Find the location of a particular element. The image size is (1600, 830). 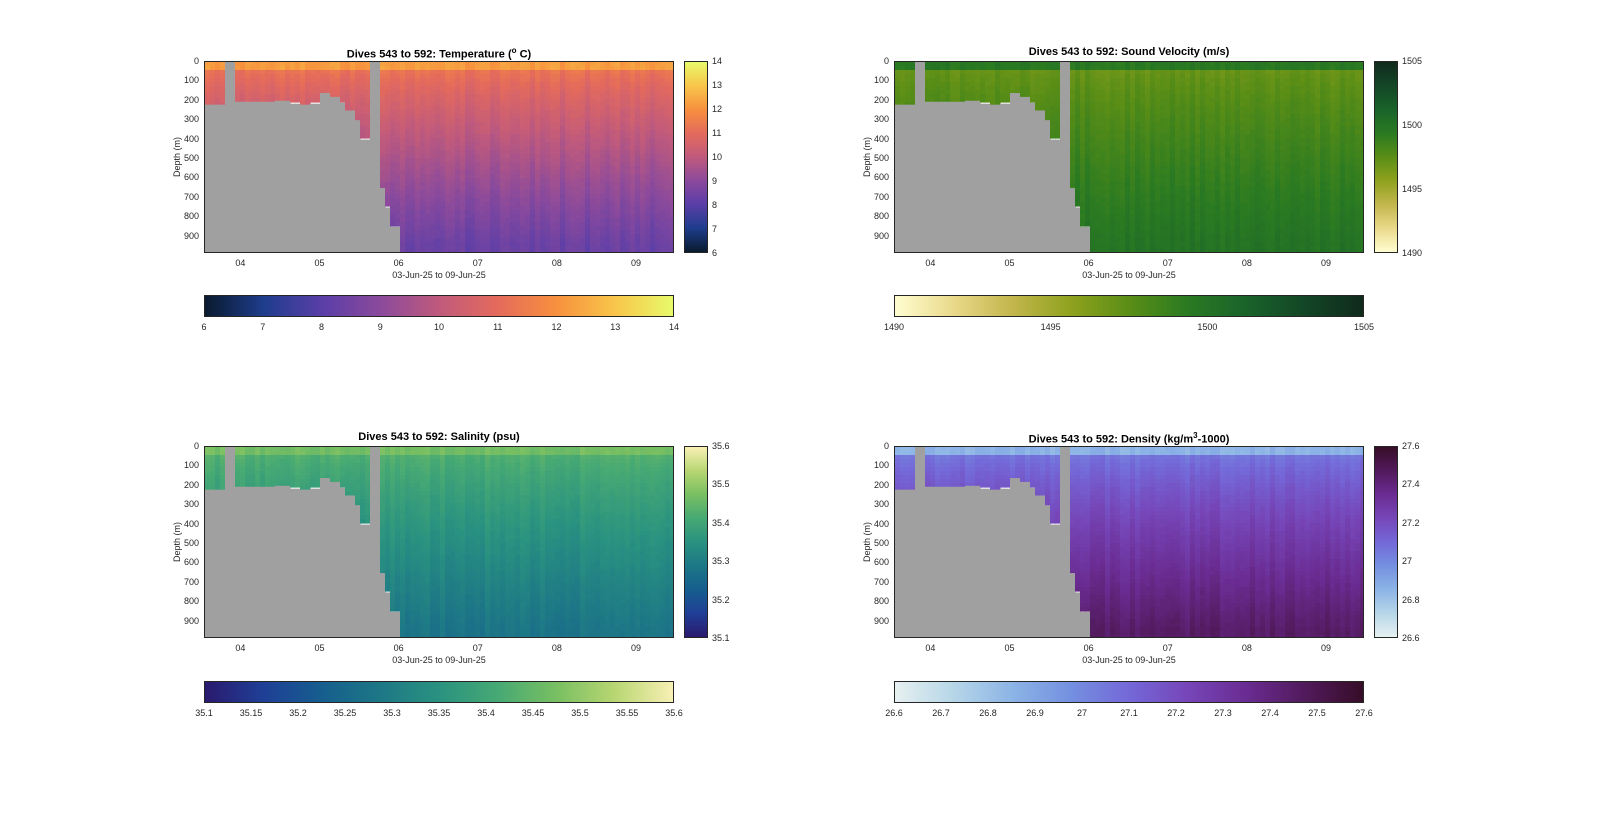

horizontal-colorbar is located at coordinates (439, 306).